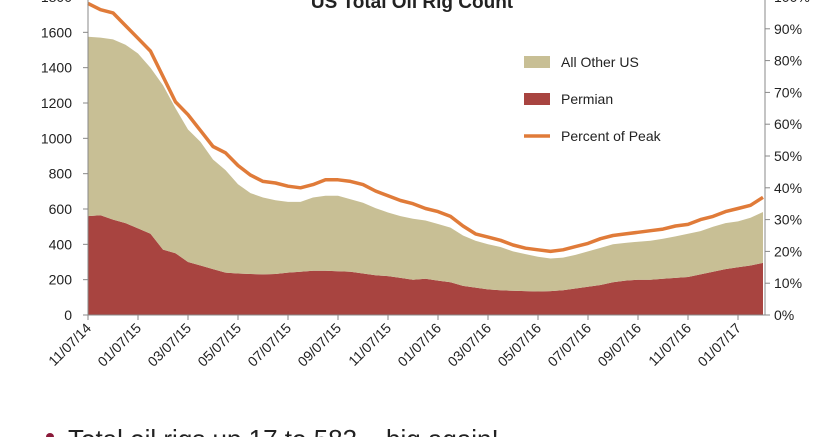 The image size is (831, 437). What do you see at coordinates (788, 156) in the screenshot?
I see `y2-tick-label: 50%` at bounding box center [788, 156].